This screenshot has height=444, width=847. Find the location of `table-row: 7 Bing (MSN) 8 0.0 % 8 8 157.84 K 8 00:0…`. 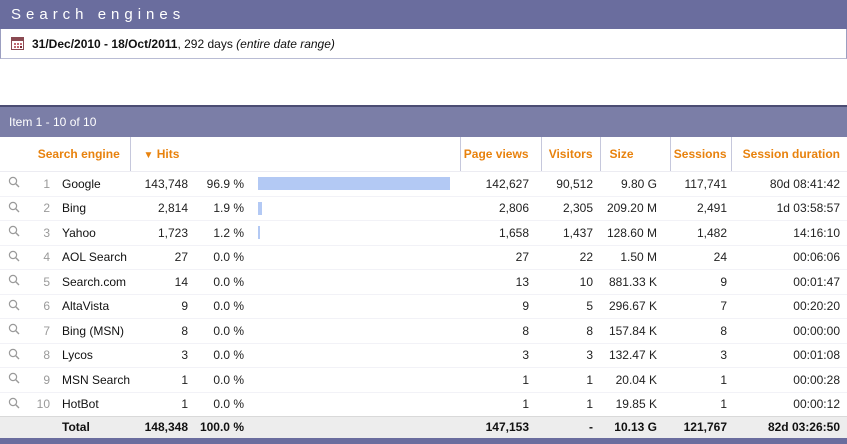

table-row: 7 Bing (MSN) 8 0.0 % 8 8 157.84 K 8 00:0… is located at coordinates (423, 331).